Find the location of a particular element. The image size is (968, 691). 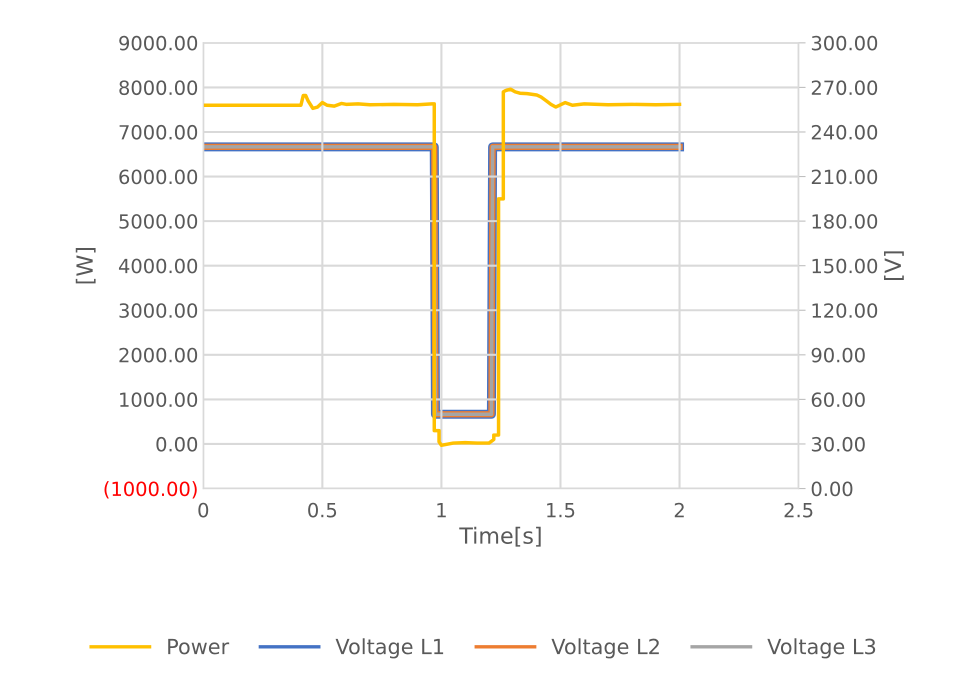

legend-label: Voltage L3 is located at coordinates (821, 648).